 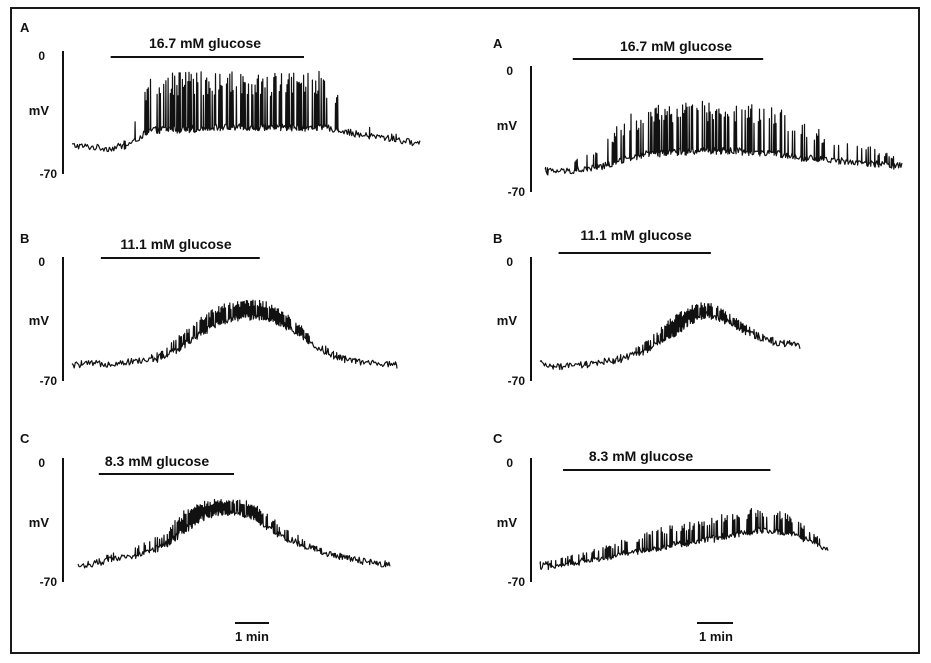 I want to click on trace-panel-2: B 11.1 mM glucose 0 -70 mV, so click(x=209, y=309).